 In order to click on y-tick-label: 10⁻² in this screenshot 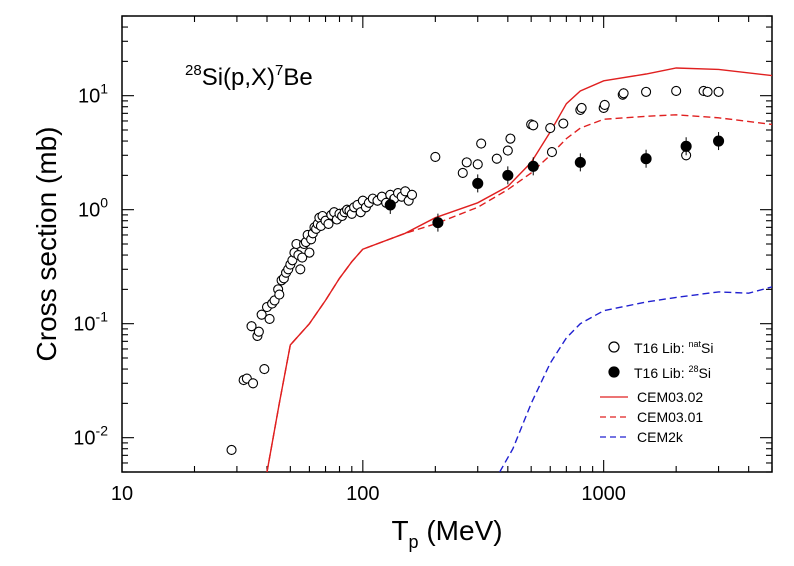, I will do `click(90, 436)`.